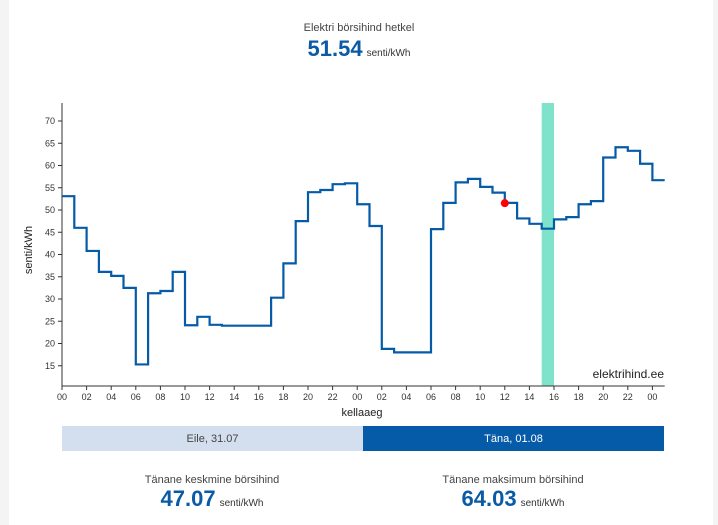 This screenshot has width=718, height=525. Describe the element at coordinates (504, 203) in the screenshot. I see `current-price-point` at that location.